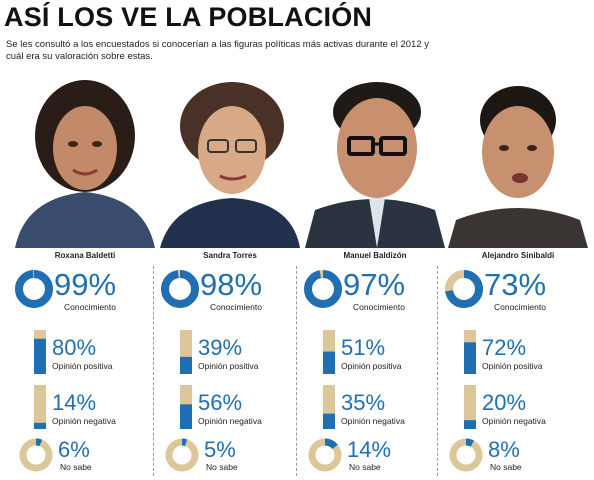  What do you see at coordinates (504, 402) in the screenshot?
I see `c4-value-opinion-negativa: 20%` at bounding box center [504, 402].